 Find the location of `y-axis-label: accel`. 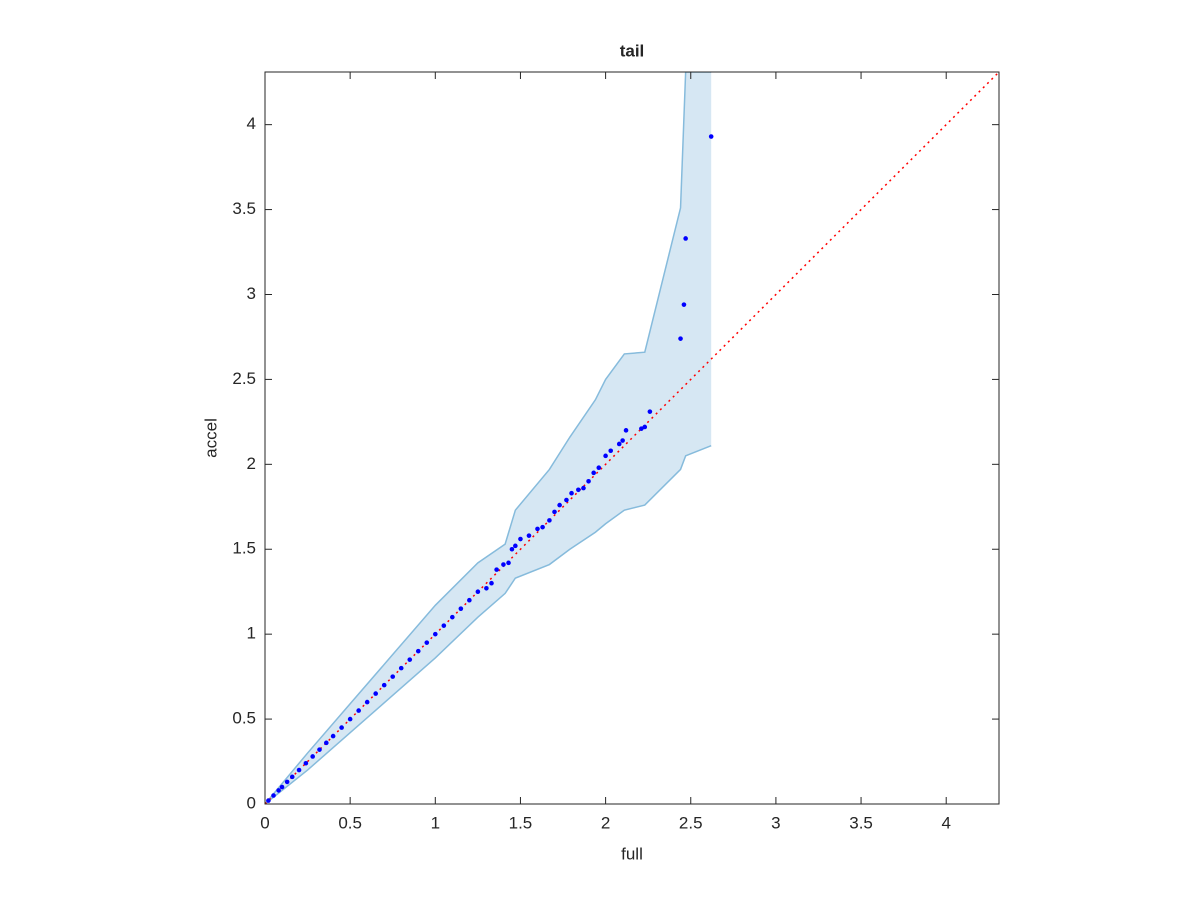

y-axis-label: accel is located at coordinates (210, 438).